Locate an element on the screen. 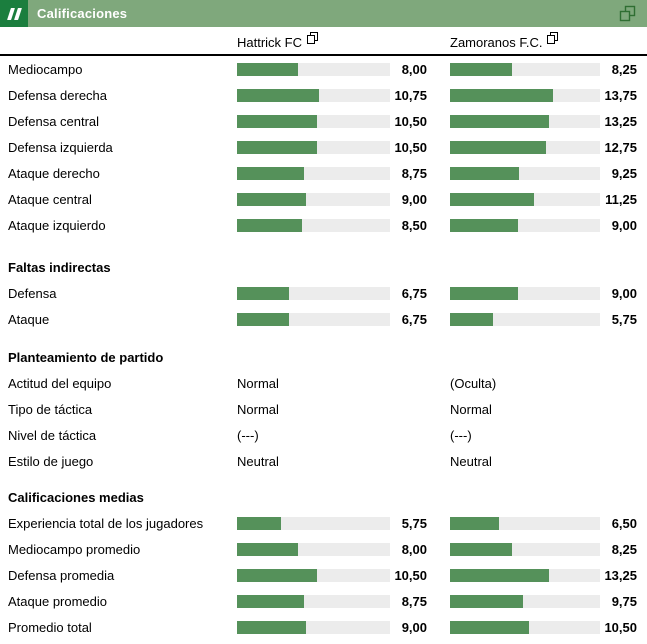 The height and width of the screenshot is (644, 647). table-row: Ataque izquierdo 8,50 9,00 is located at coordinates (323, 225).